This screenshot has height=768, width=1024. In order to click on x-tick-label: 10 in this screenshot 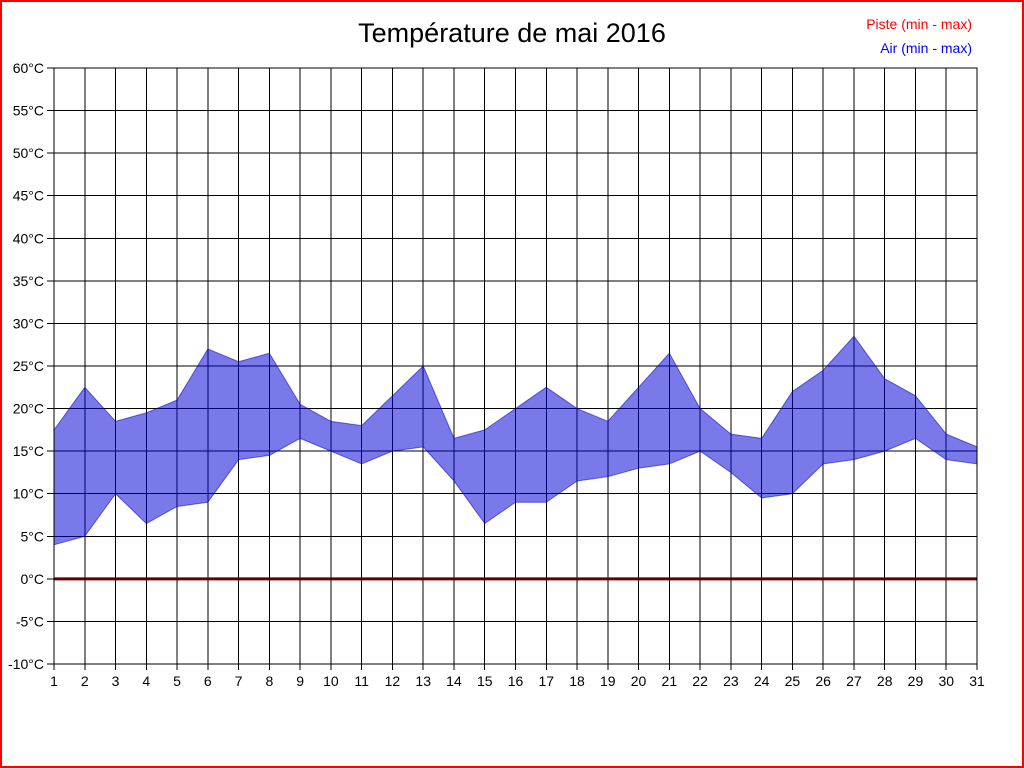, I will do `click(331, 681)`.